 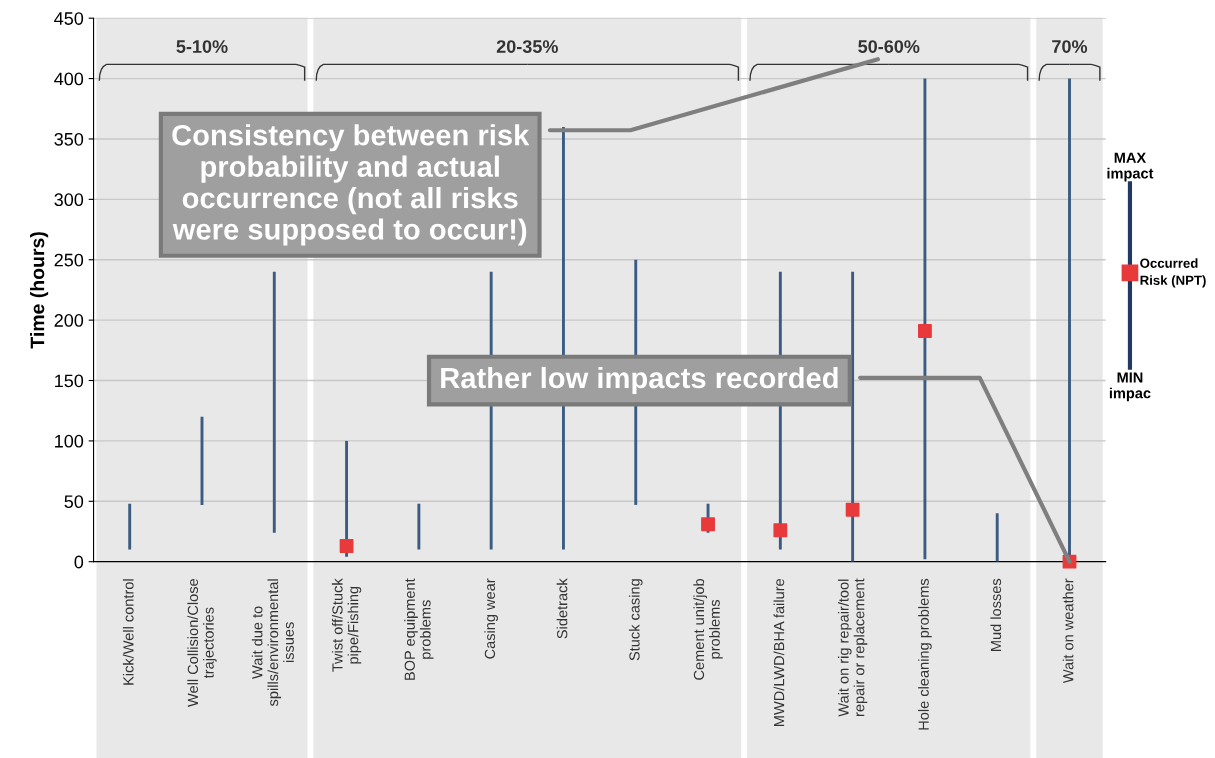 What do you see at coordinates (74, 502) in the screenshot?
I see `y-tick-label: 50` at bounding box center [74, 502].